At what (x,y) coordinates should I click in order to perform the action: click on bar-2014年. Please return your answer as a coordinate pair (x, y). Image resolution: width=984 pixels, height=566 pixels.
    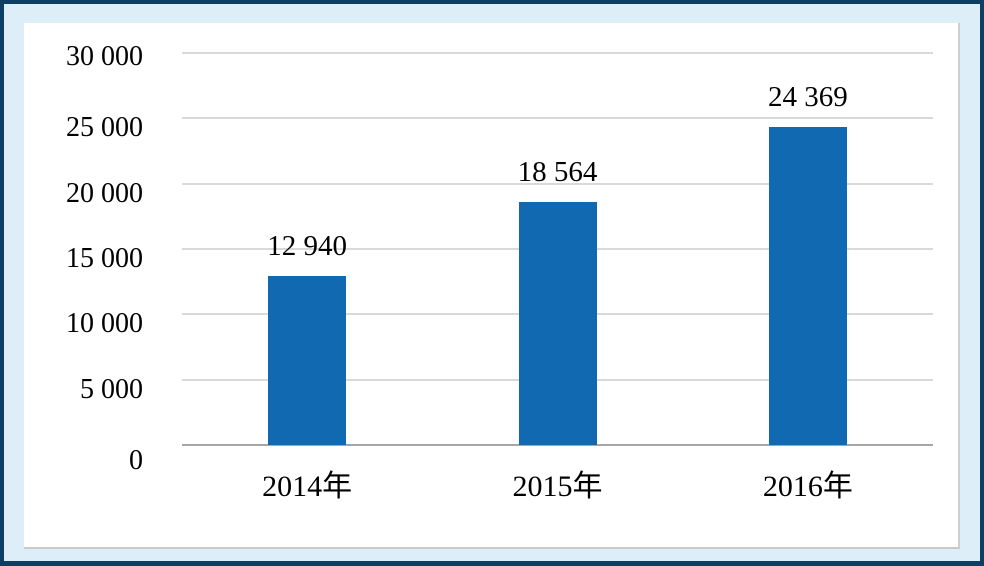
    Looking at the image, I should click on (307, 360).